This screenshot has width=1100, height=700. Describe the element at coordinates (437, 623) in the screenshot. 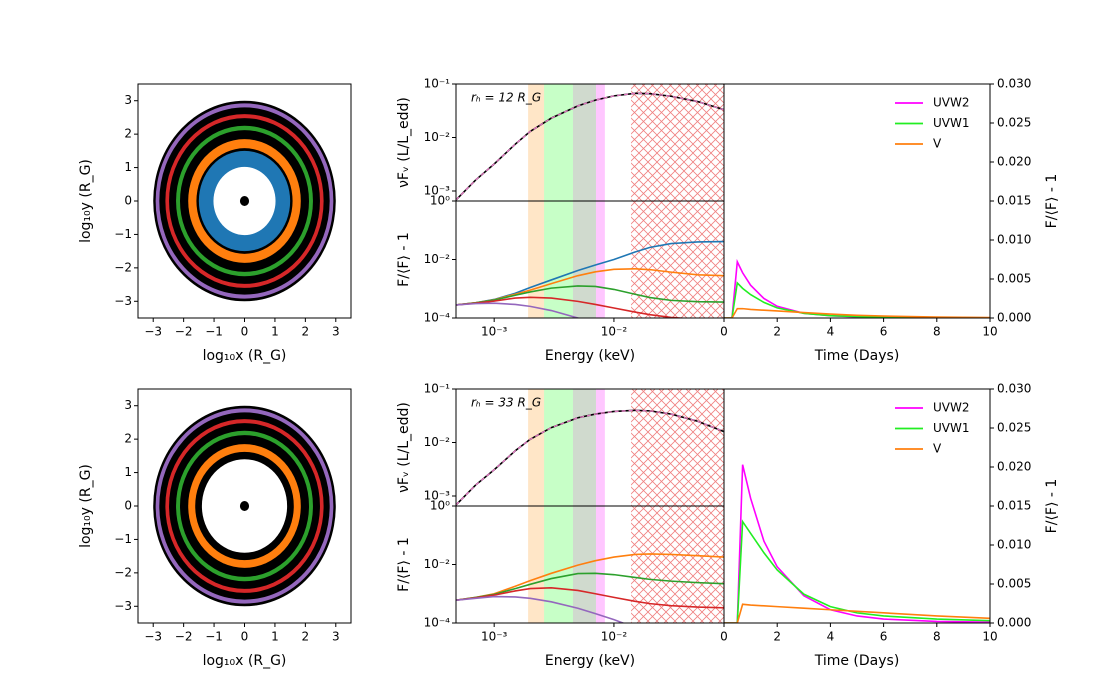

I see `y-tick-label: 10⁻⁴` at that location.